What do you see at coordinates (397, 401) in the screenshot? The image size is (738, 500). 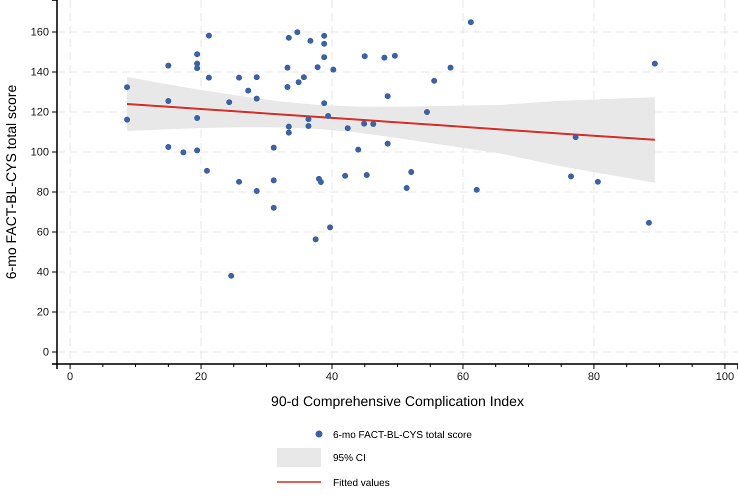 I see `x-axis-title: 90-d Comprehensive Complication Index` at bounding box center [397, 401].